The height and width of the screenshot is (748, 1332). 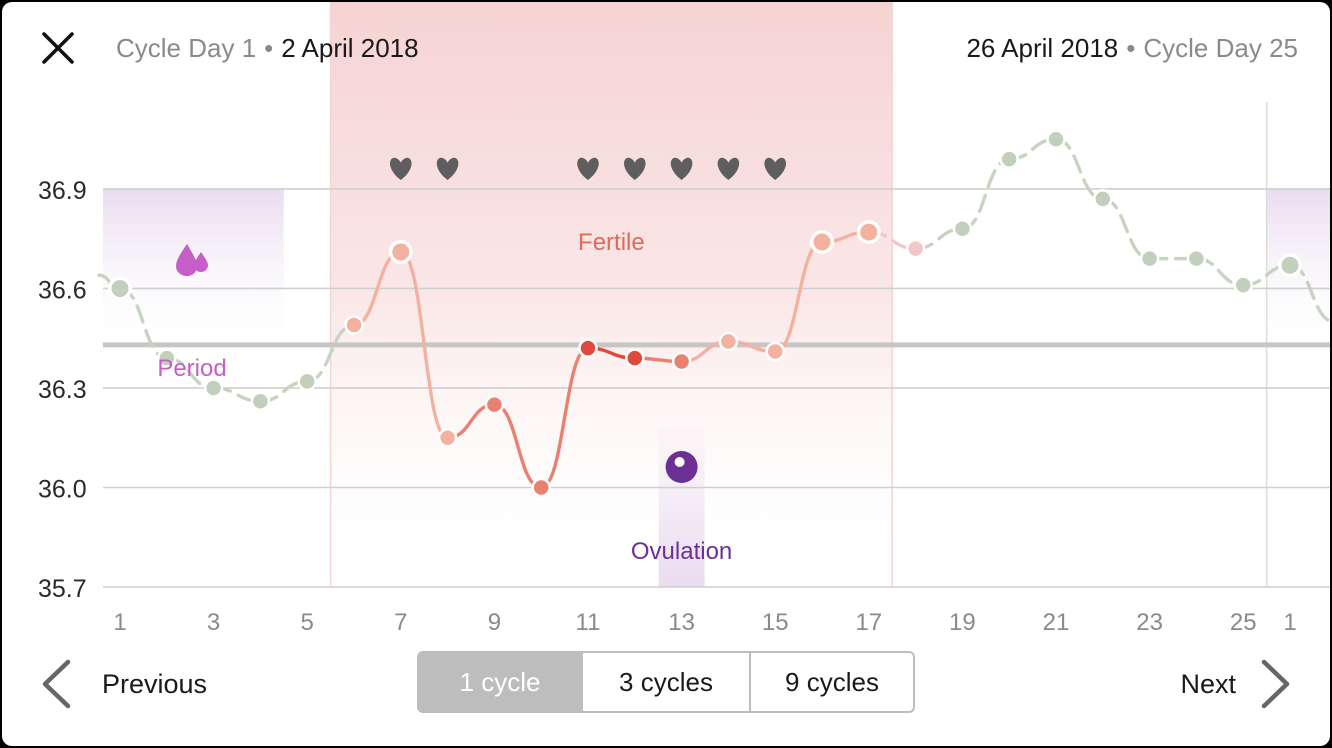 What do you see at coordinates (681, 551) in the screenshot?
I see `ovulation-label: Ovulation` at bounding box center [681, 551].